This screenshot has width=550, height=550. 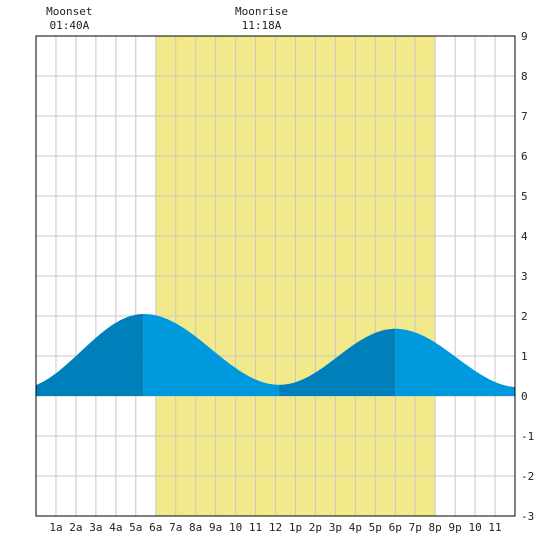 I want to click on y-tick-label: 8, so click(x=524, y=76).